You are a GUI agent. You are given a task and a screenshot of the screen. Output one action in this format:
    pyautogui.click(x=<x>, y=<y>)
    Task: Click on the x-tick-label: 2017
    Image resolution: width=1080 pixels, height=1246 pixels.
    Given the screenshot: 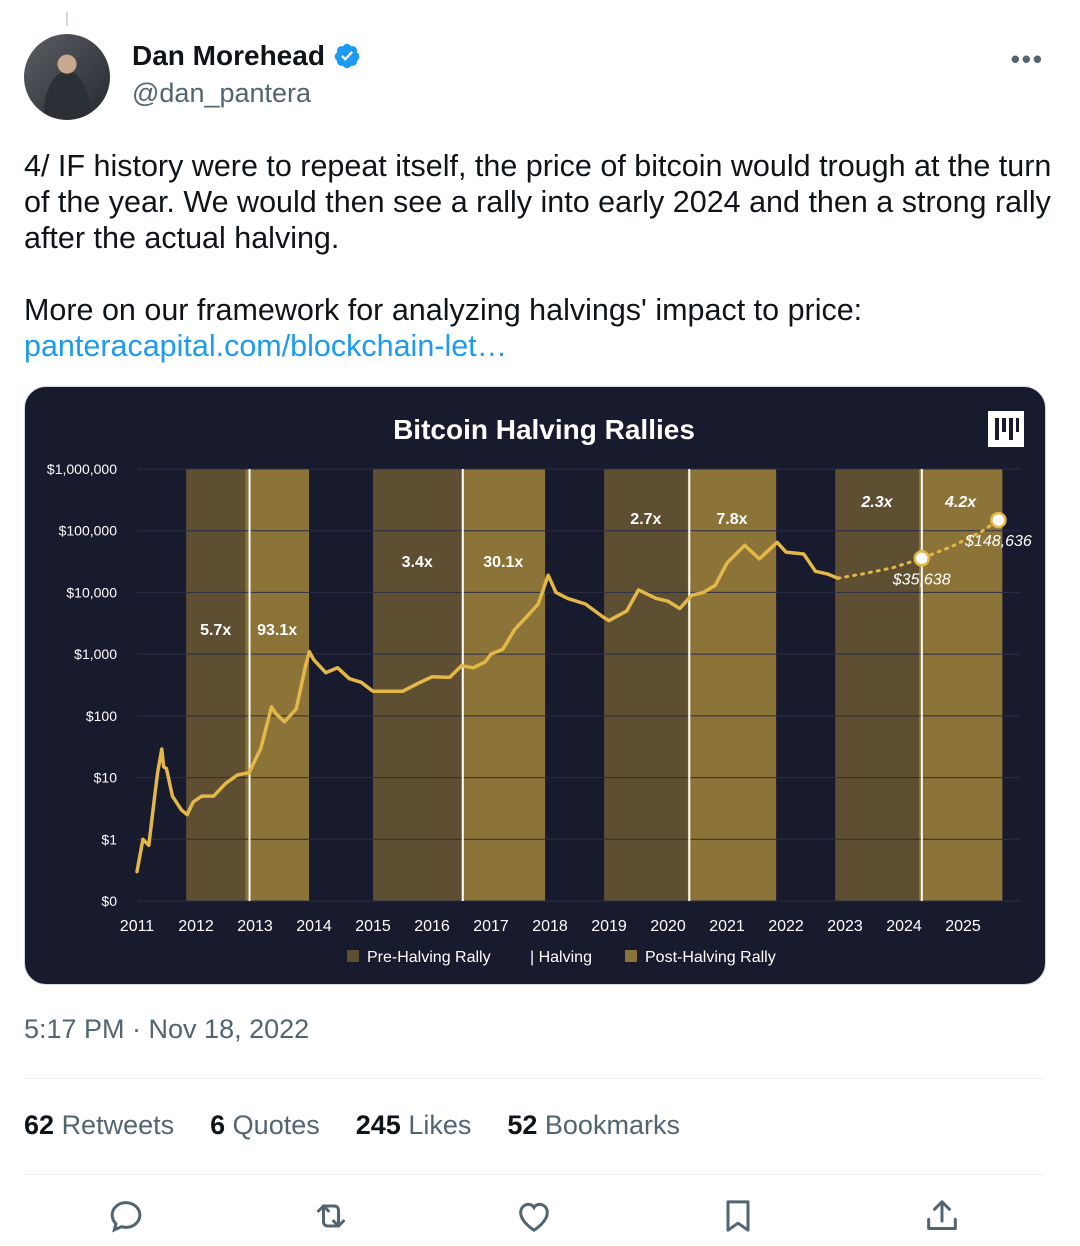 What is the action you would take?
    pyautogui.click(x=491, y=926)
    